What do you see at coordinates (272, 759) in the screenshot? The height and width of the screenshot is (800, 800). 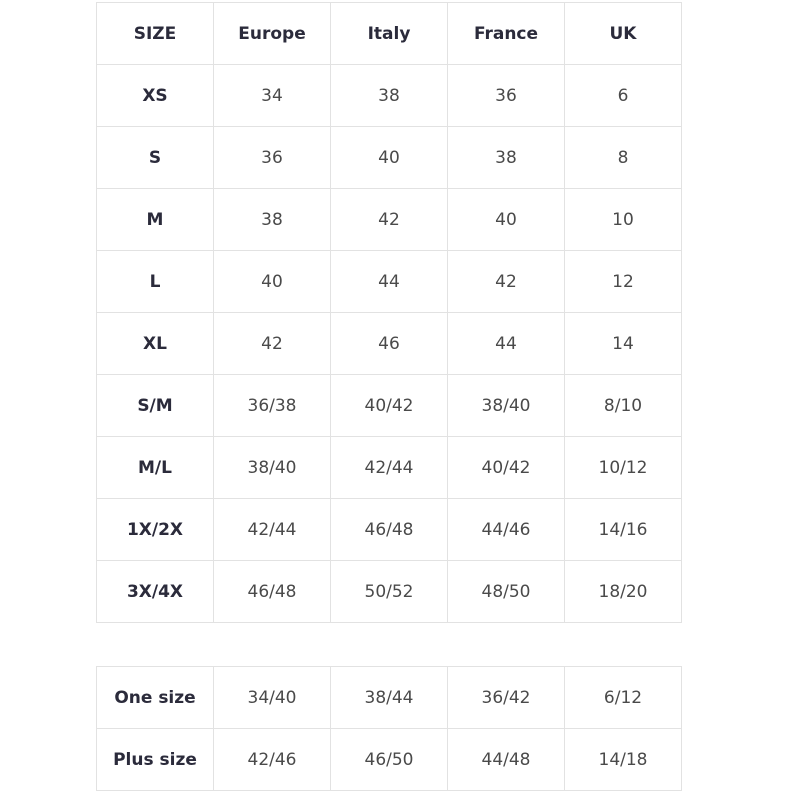 I see `size-value-cell: 42/46` at bounding box center [272, 759].